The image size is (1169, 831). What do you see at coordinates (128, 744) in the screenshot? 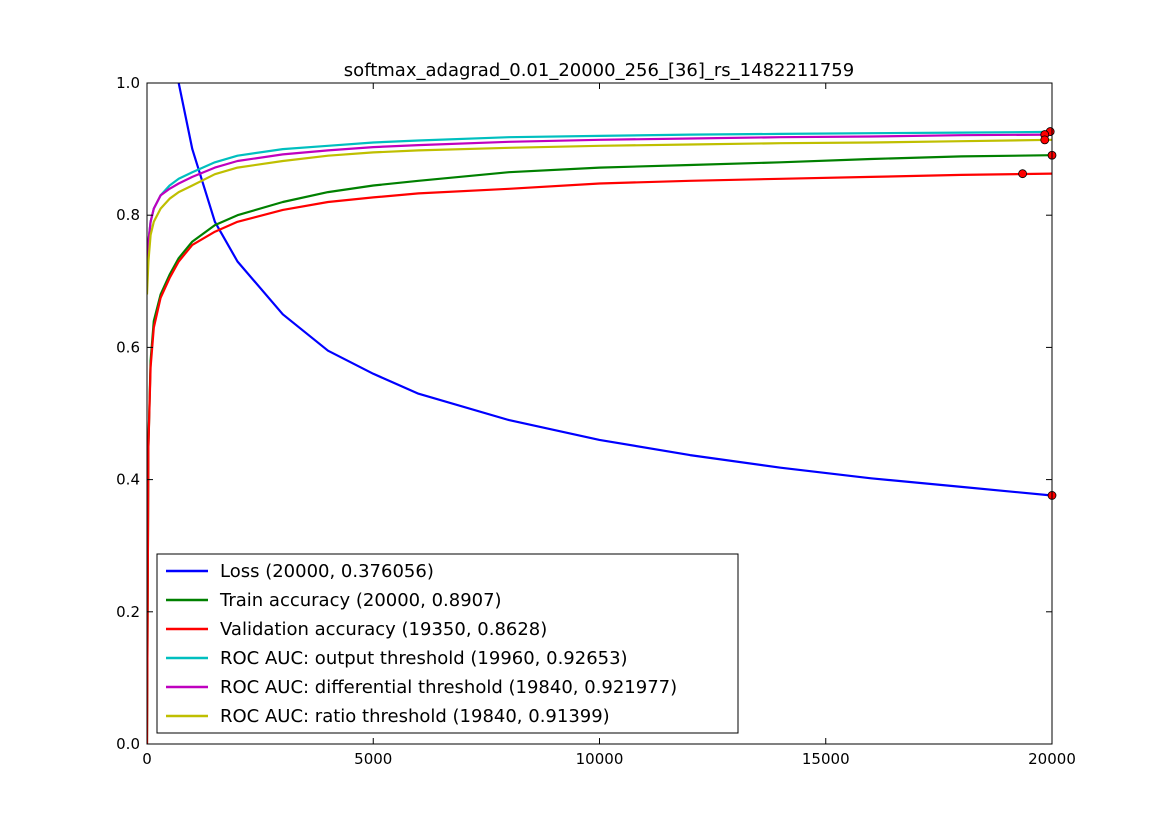
I see `y-tick-label: 0.0` at bounding box center [128, 744].